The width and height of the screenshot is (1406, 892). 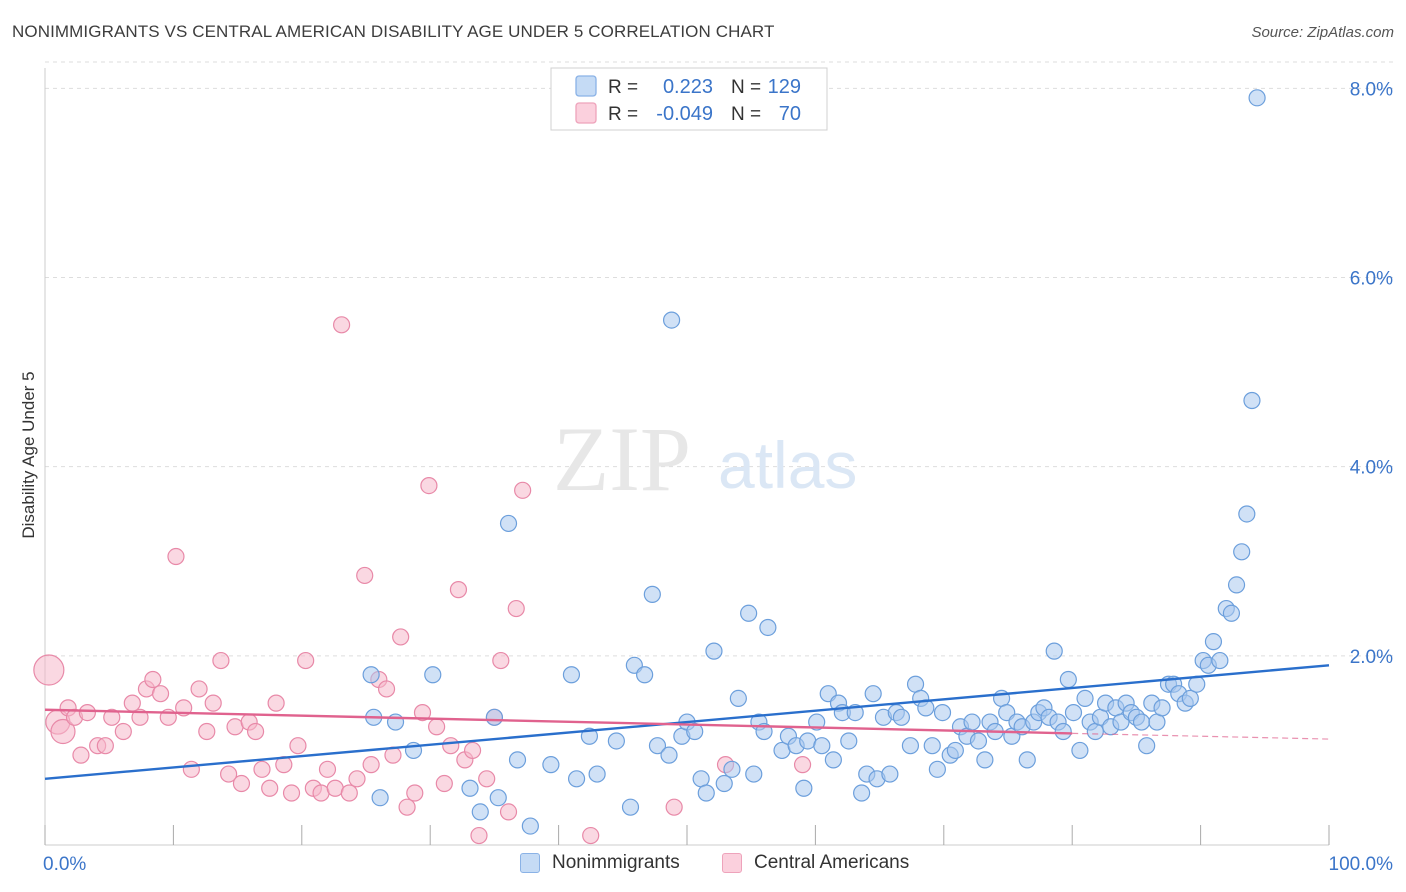 I want to click on stats-r-value: 0.223, so click(x=688, y=87).